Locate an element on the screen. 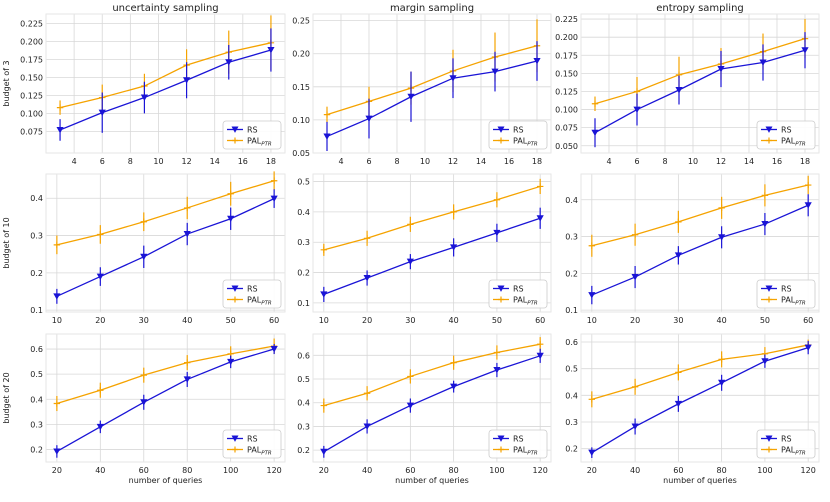  x-tick-label: 100 is located at coordinates (496, 470).